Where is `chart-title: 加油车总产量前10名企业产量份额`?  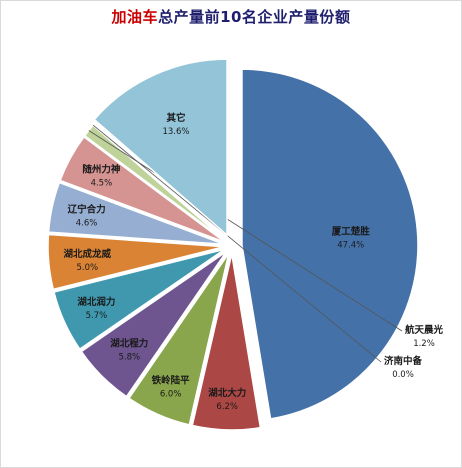
chart-title: 加油车总产量前10名企业产量份额 is located at coordinates (231, 16).